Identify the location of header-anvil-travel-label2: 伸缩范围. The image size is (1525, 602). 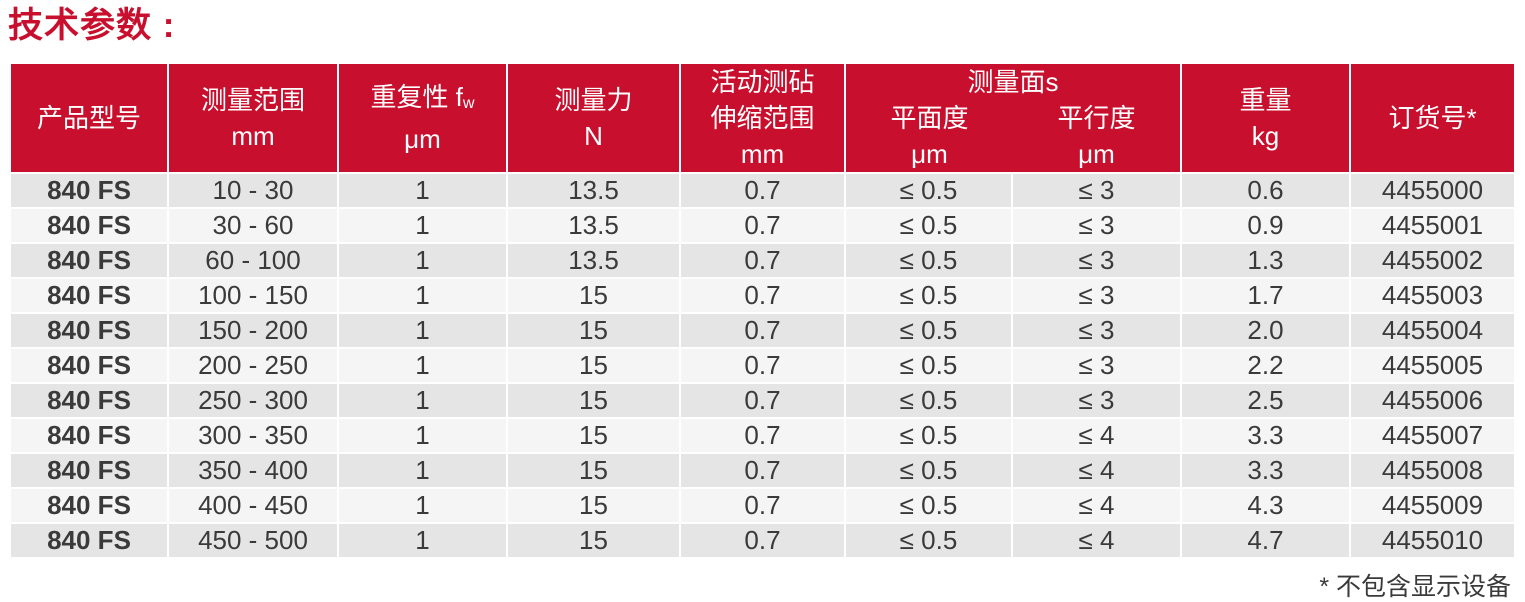
(762, 118).